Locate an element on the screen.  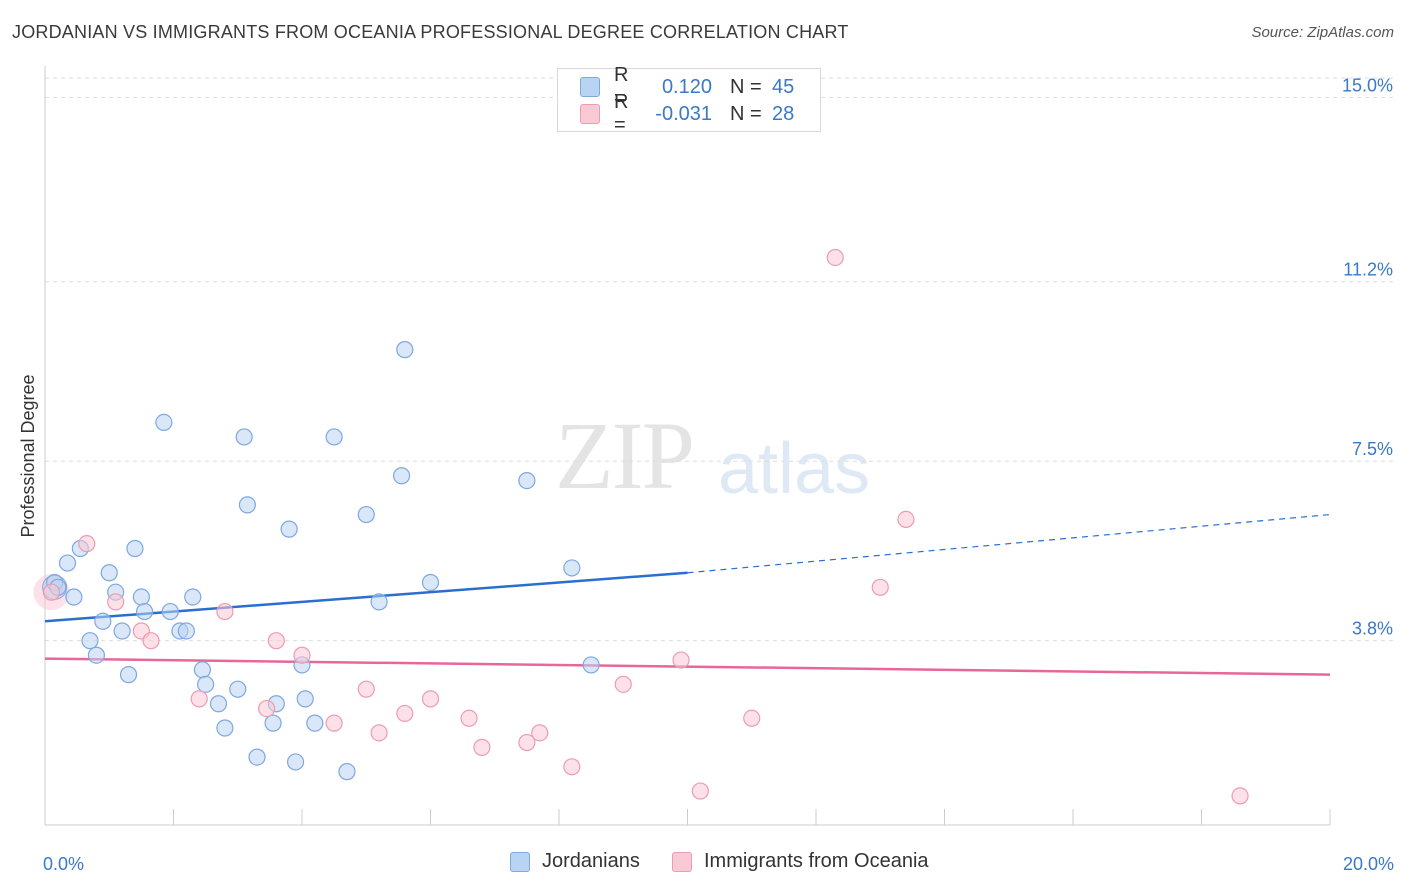
watermark-zip: ZIP is located at coordinates (625, 455).